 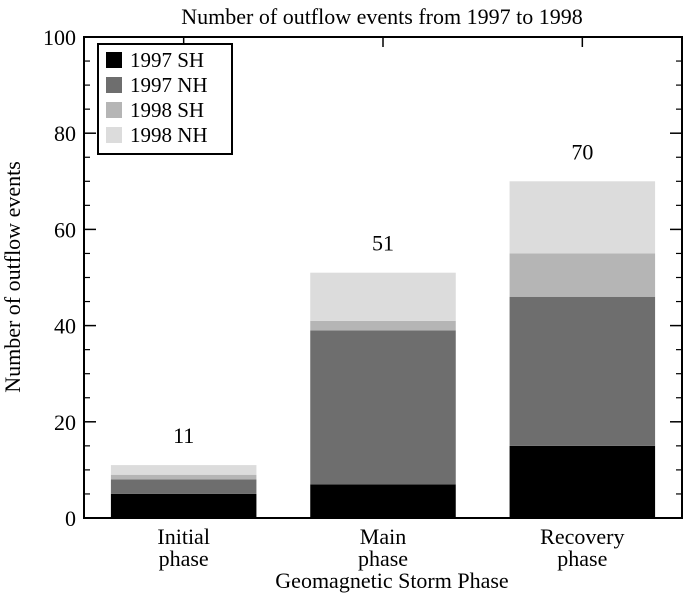 What do you see at coordinates (391, 580) in the screenshot?
I see `x-axis-label: Geomagnetic Storm Phase` at bounding box center [391, 580].